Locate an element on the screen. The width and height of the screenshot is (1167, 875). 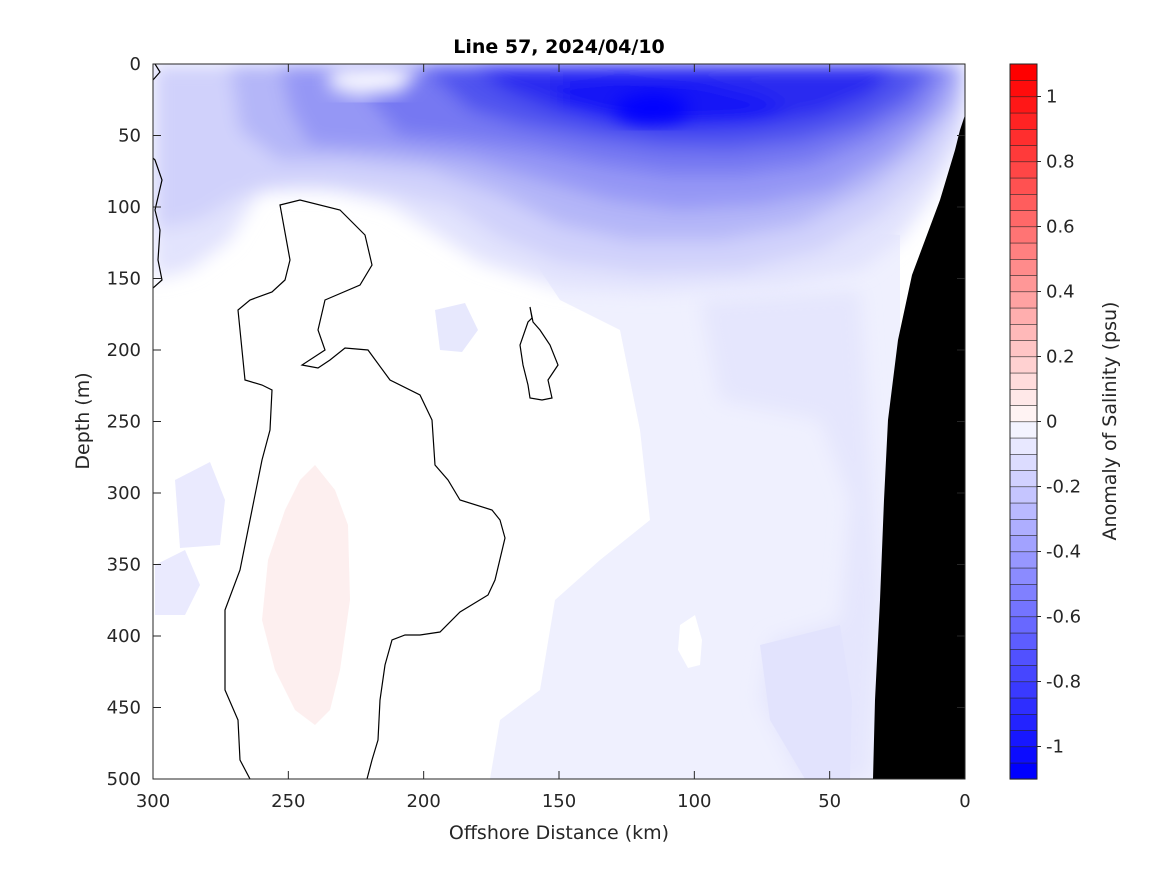
region-weak-fresh-patch is located at coordinates (806, 702).